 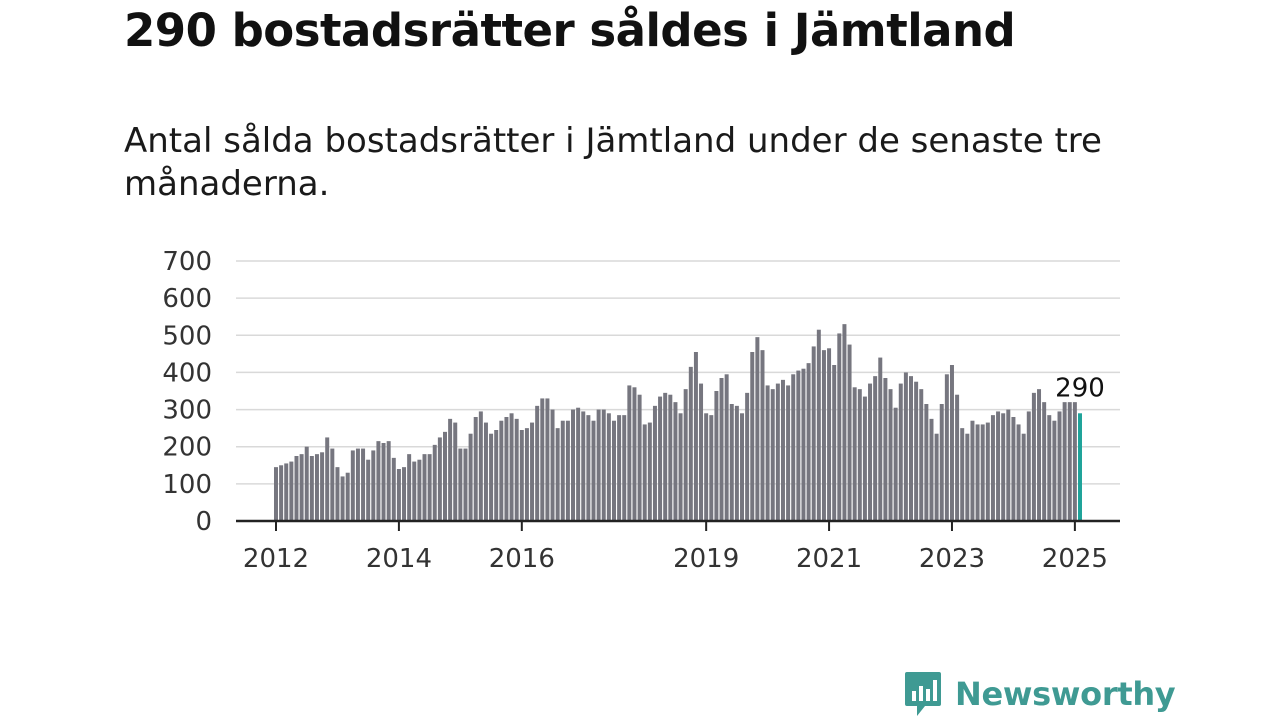 What do you see at coordinates (187, 262) in the screenshot?
I see `y-tick-label: 700` at bounding box center [187, 262].